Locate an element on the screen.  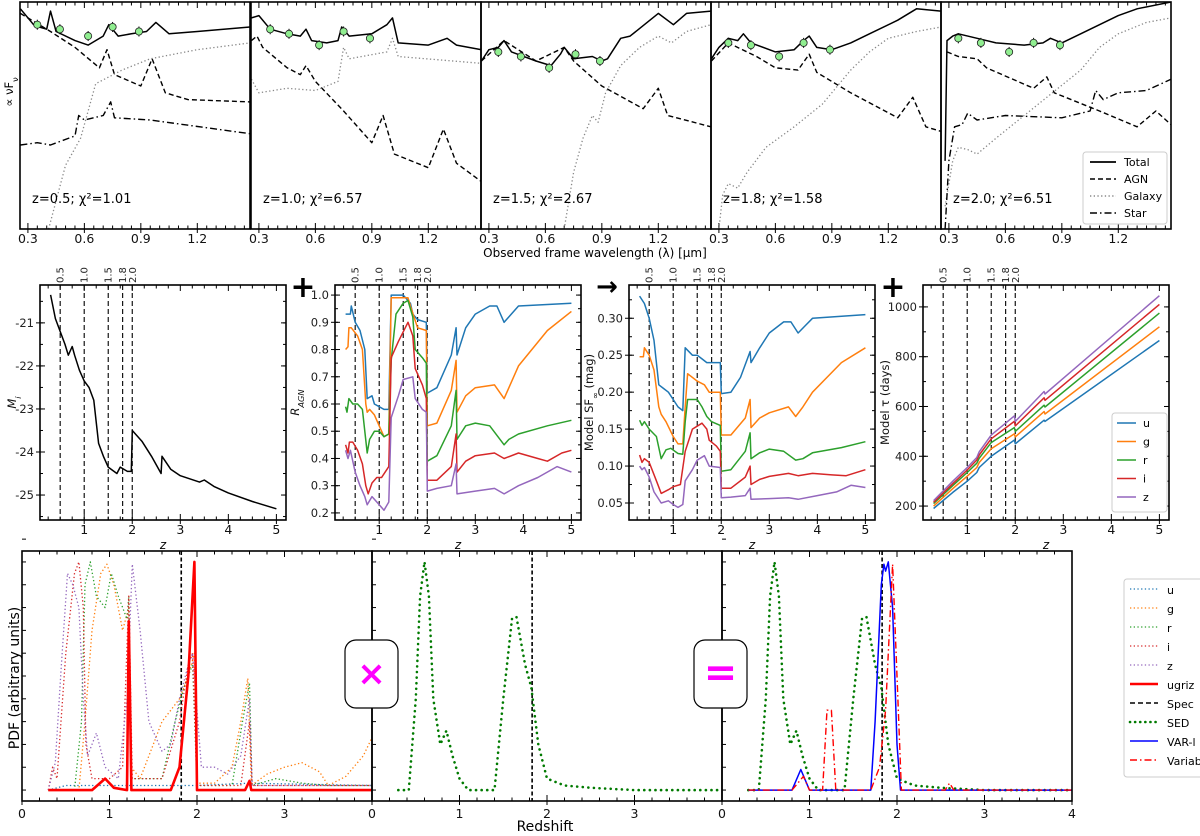
y-axis-label: Model SF∞ (mag) is located at coordinates (591, 402).